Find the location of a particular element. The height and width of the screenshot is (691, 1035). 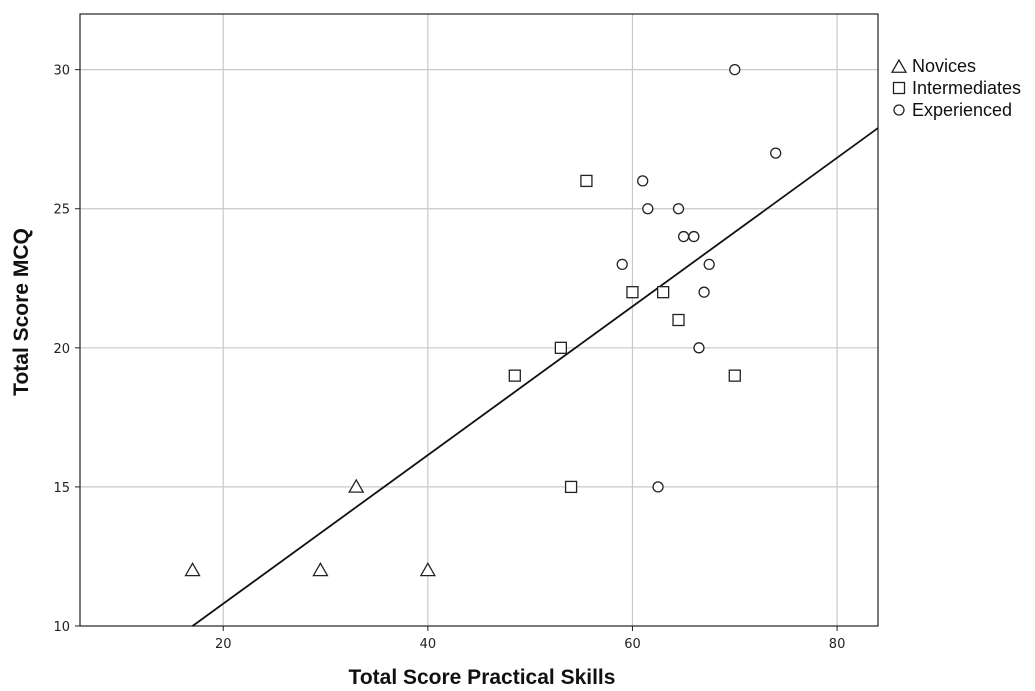

y-tick-label: 30 is located at coordinates (61, 71).